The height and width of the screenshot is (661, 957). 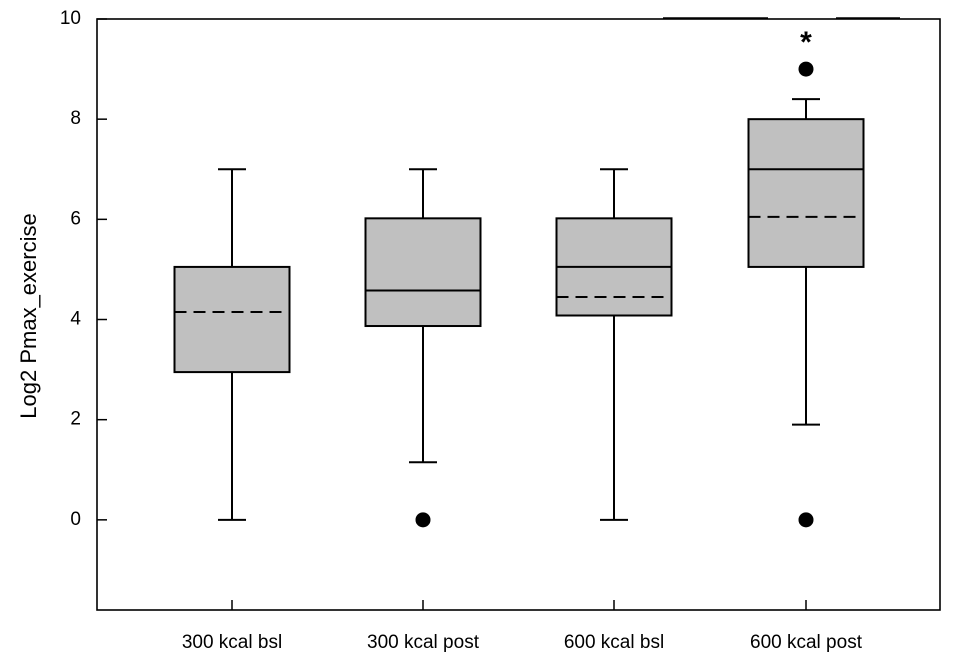 What do you see at coordinates (28, 315) in the screenshot?
I see `y-axis-label: Log2 Pmax_exercise` at bounding box center [28, 315].